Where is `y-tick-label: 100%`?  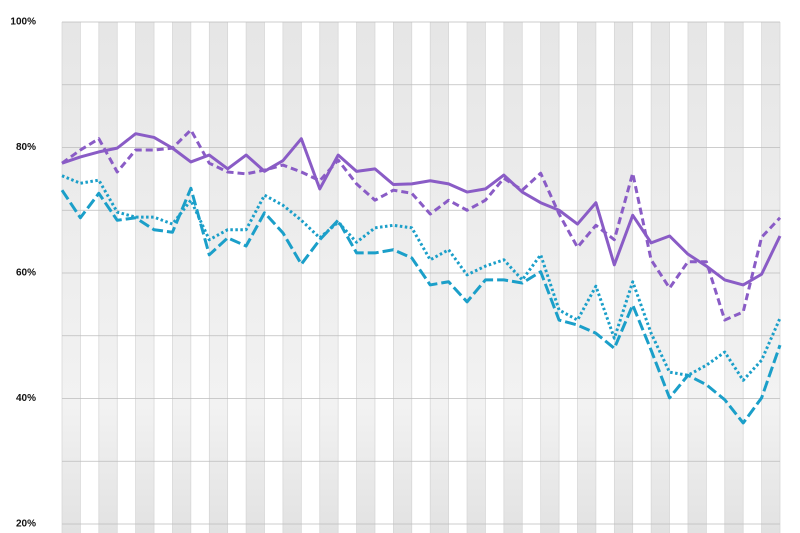 y-tick-label: 100% is located at coordinates (23, 22).